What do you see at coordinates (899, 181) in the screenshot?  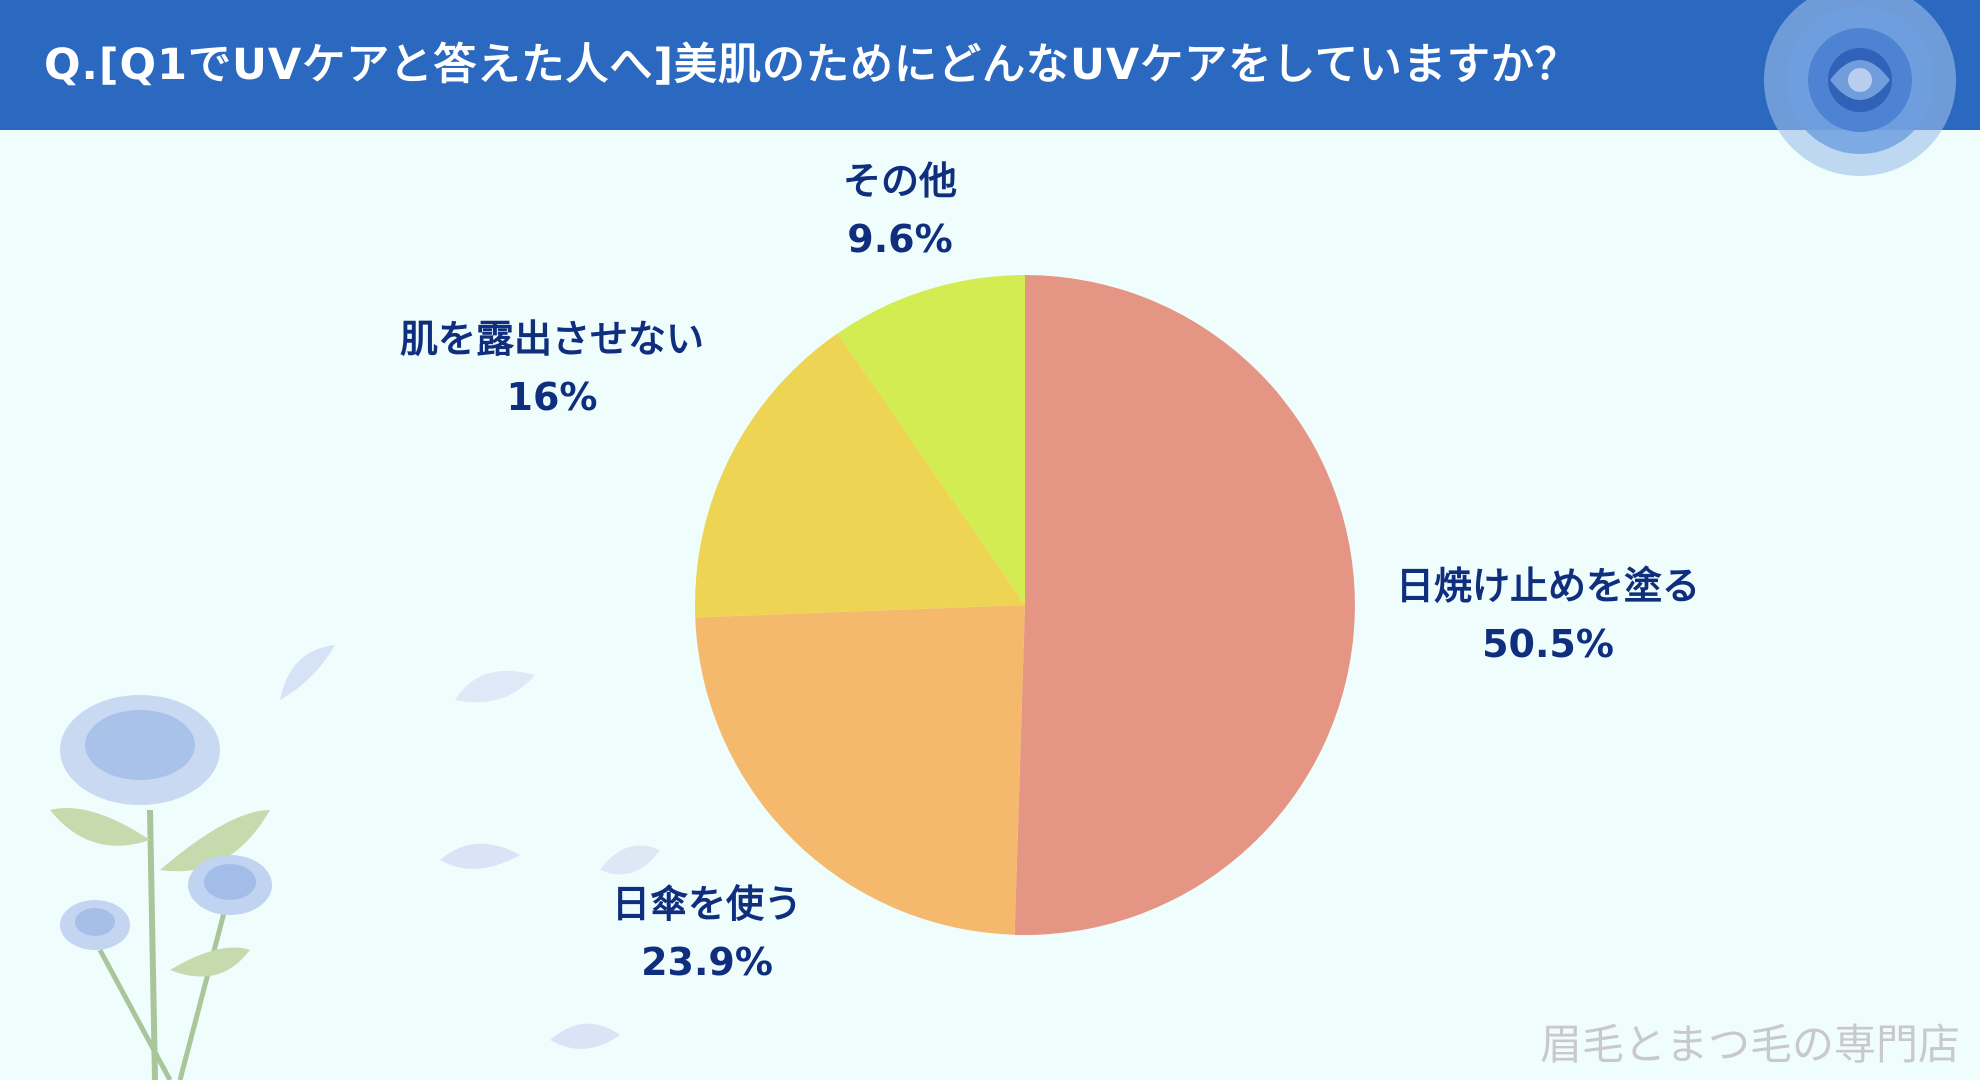 I see `slice-category: その他` at bounding box center [899, 181].